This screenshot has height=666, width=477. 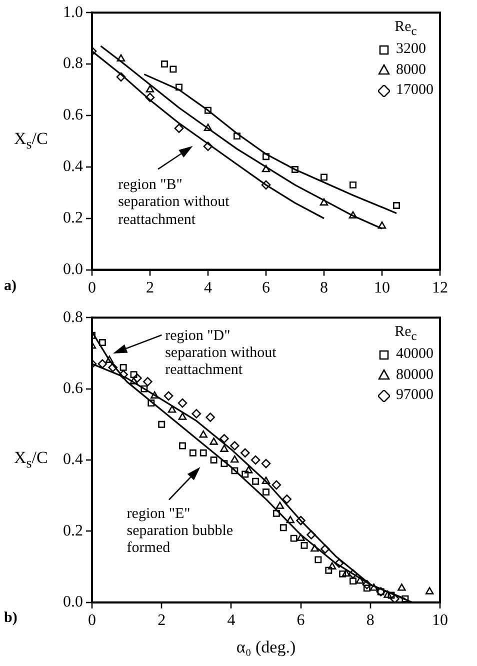 What do you see at coordinates (415, 354) in the screenshot?
I see `legend-label: 40000` at bounding box center [415, 354].